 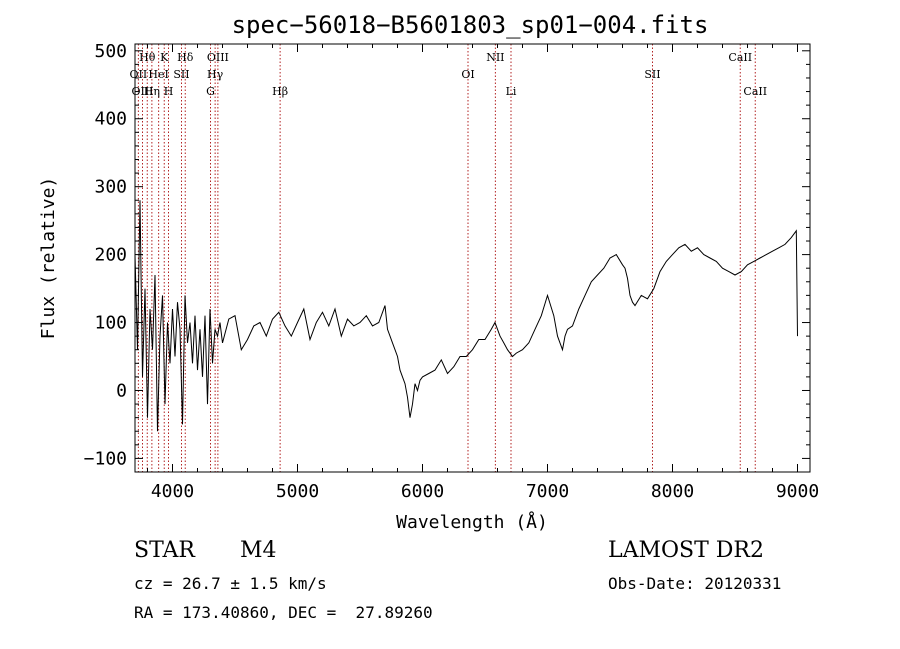 What do you see at coordinates (169, 91) in the screenshot?
I see `spectral-line-label: H` at bounding box center [169, 91].